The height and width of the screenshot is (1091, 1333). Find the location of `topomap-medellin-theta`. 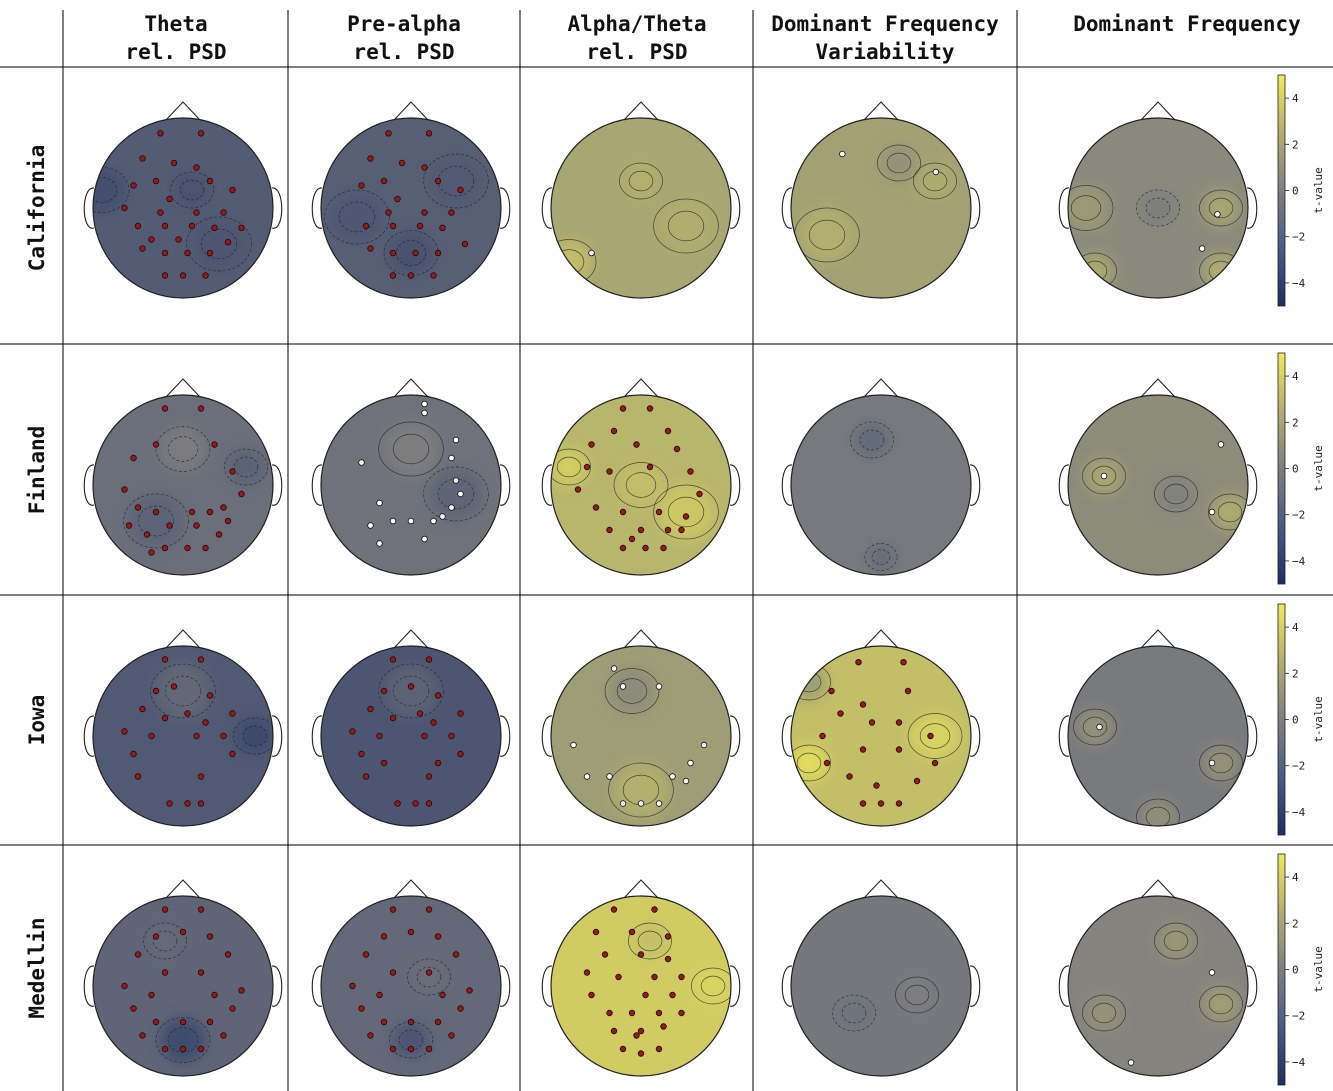

topomap-medellin-theta is located at coordinates (183, 978).